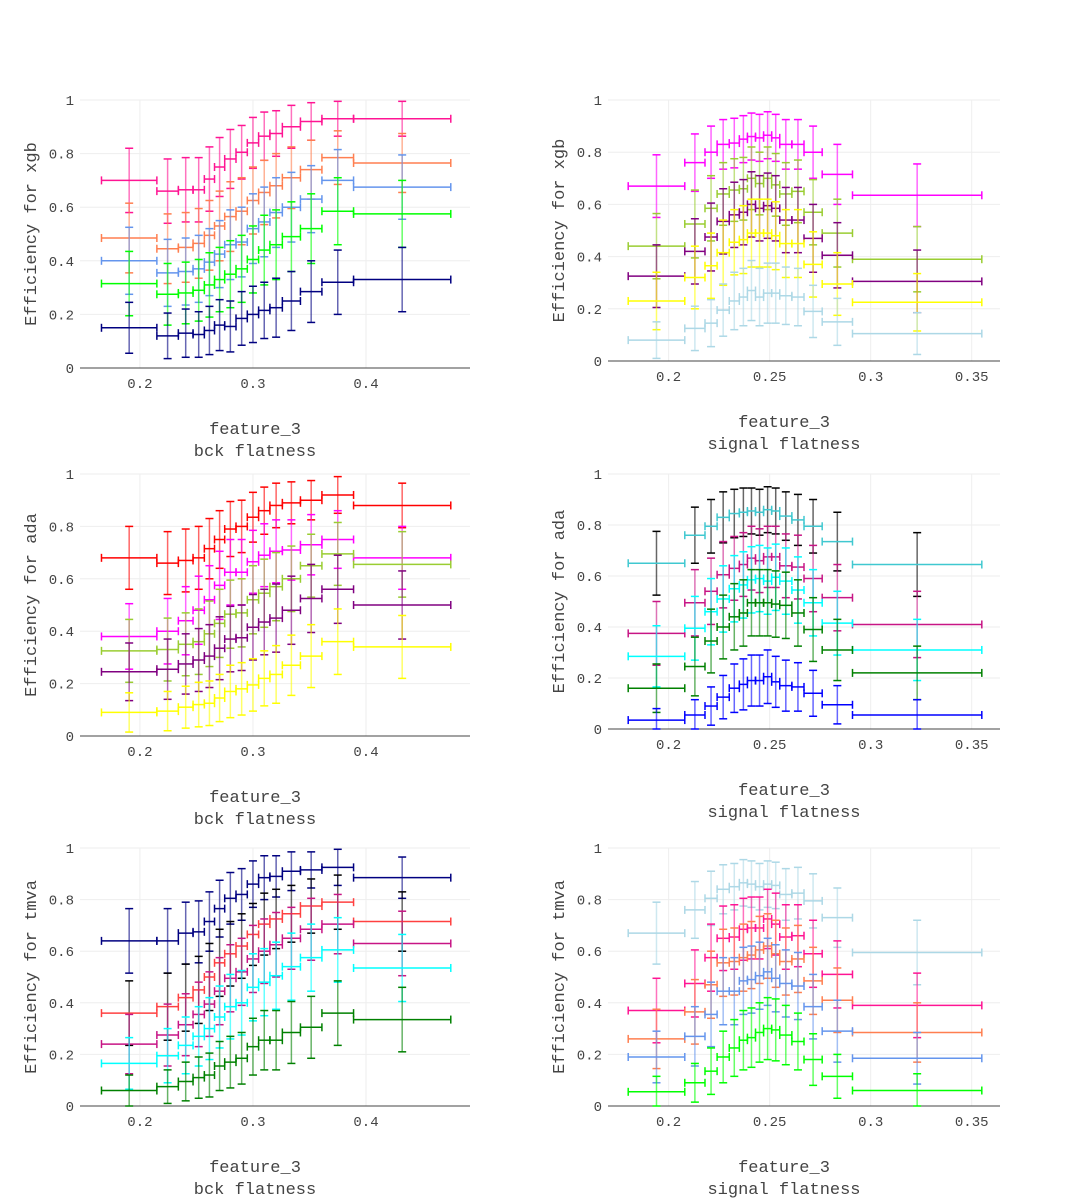  Describe the element at coordinates (560, 977) in the screenshot. I see `y-axis-title: Efficiency for tmva` at that location.